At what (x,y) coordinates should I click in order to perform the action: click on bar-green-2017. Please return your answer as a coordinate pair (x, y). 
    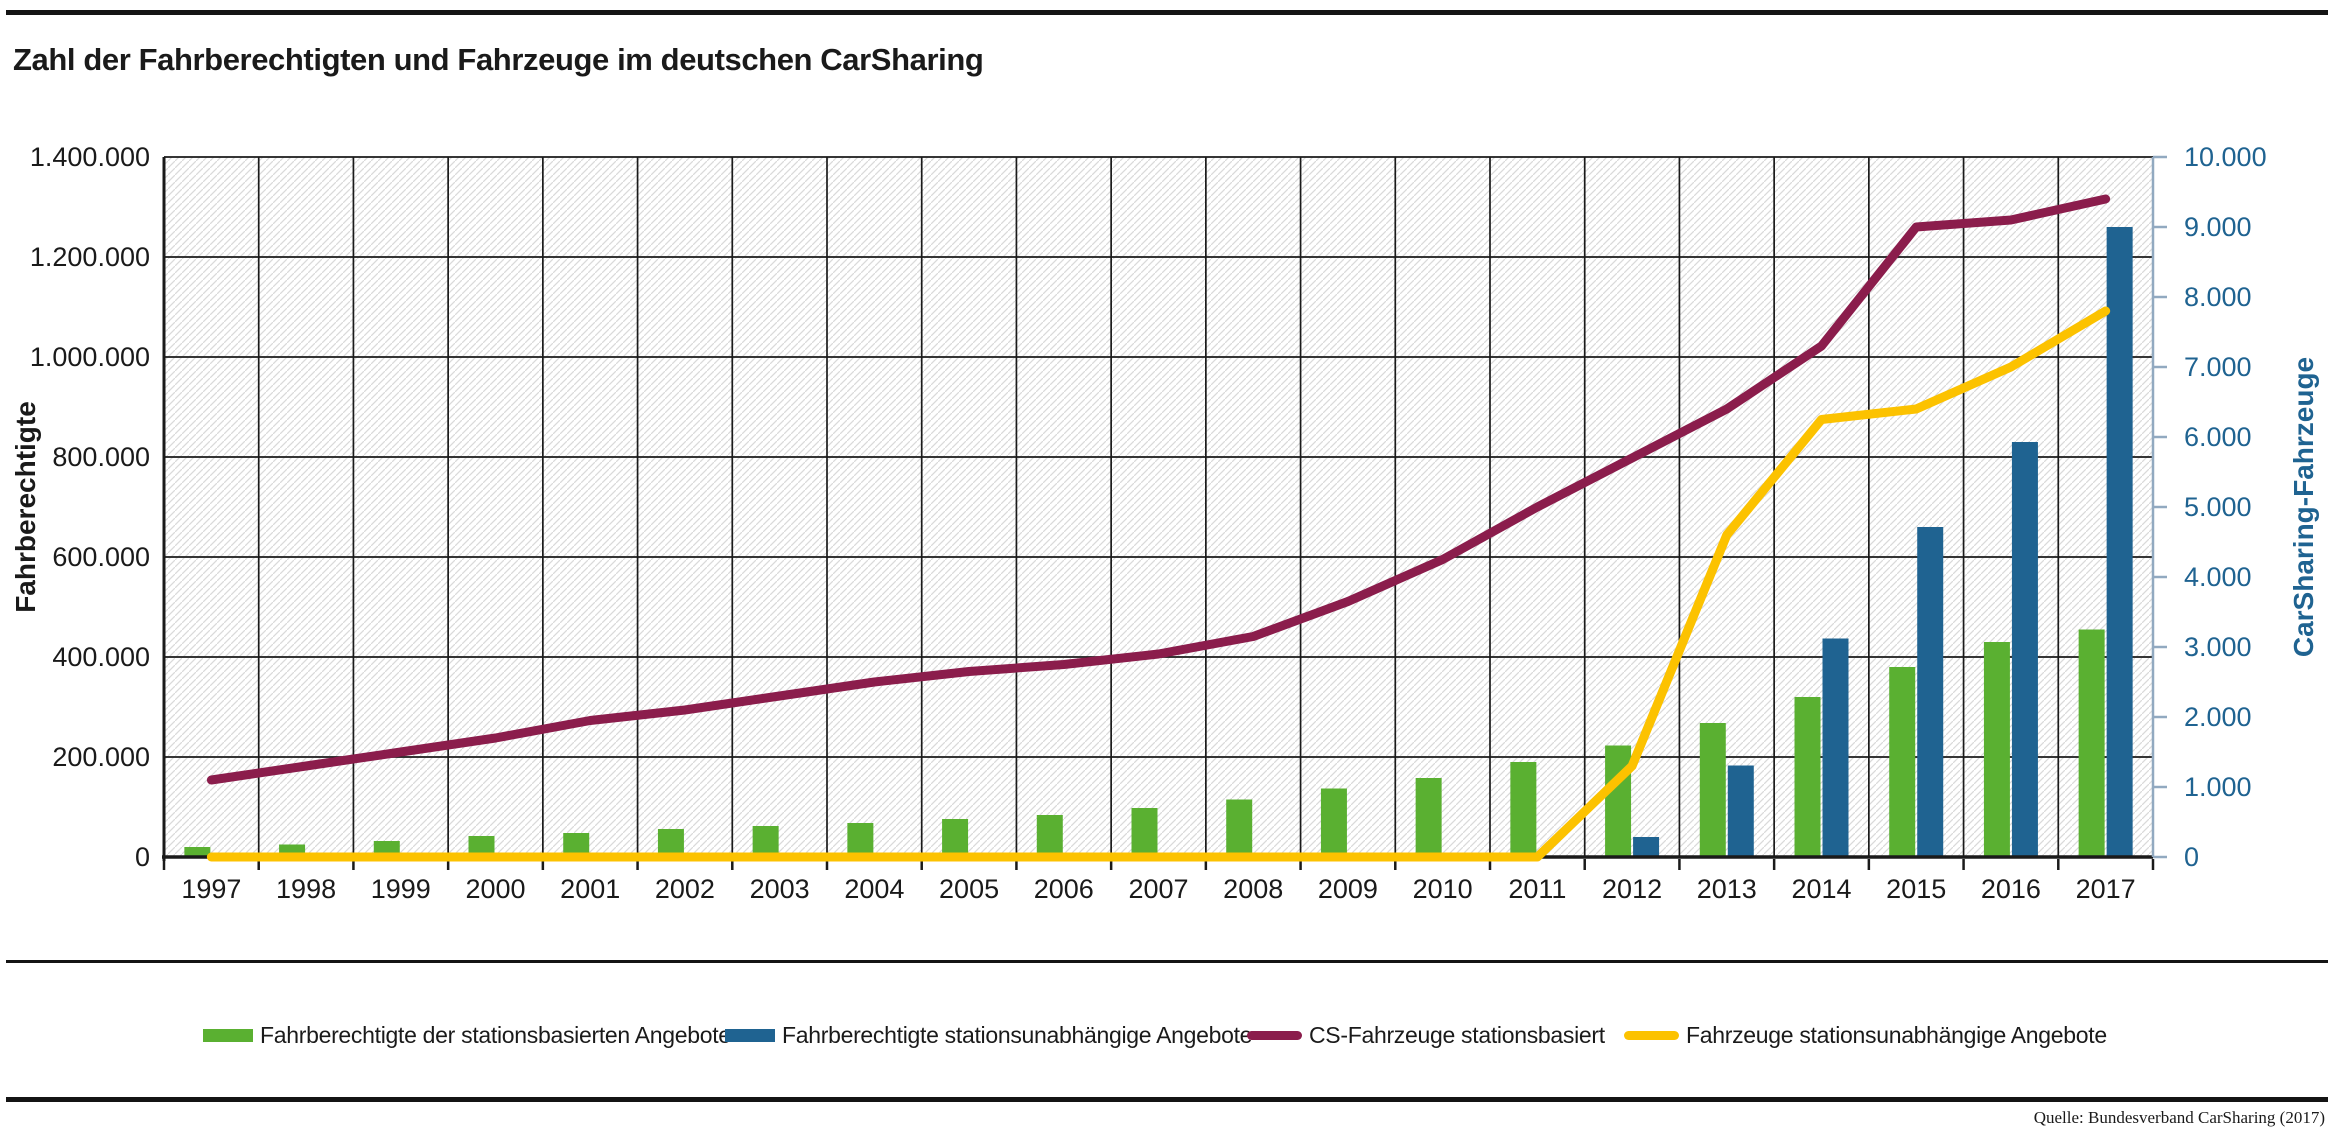
    Looking at the image, I should click on (2091, 743).